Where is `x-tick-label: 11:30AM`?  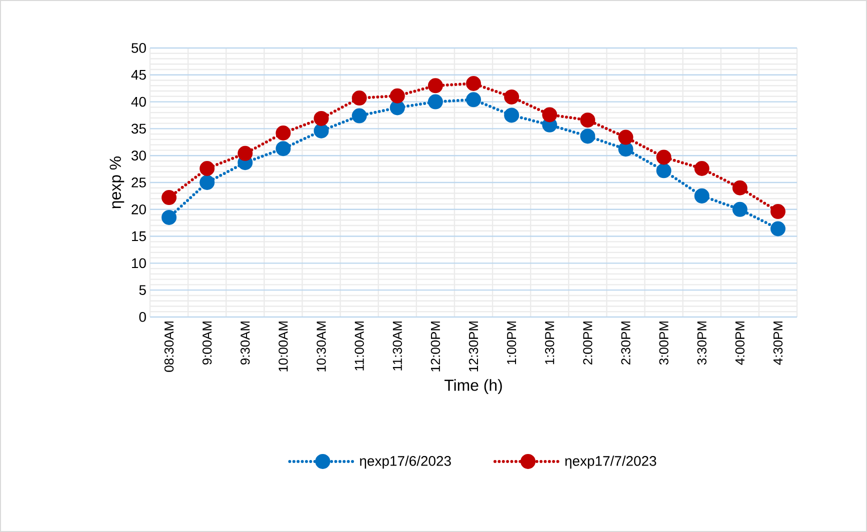
x-tick-label: 11:30AM is located at coordinates (397, 346).